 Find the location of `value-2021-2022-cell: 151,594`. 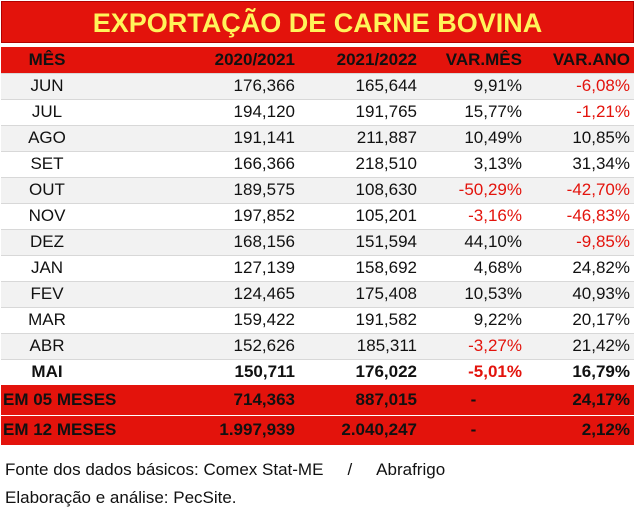

value-2021-2022-cell: 151,594 is located at coordinates (360, 242).